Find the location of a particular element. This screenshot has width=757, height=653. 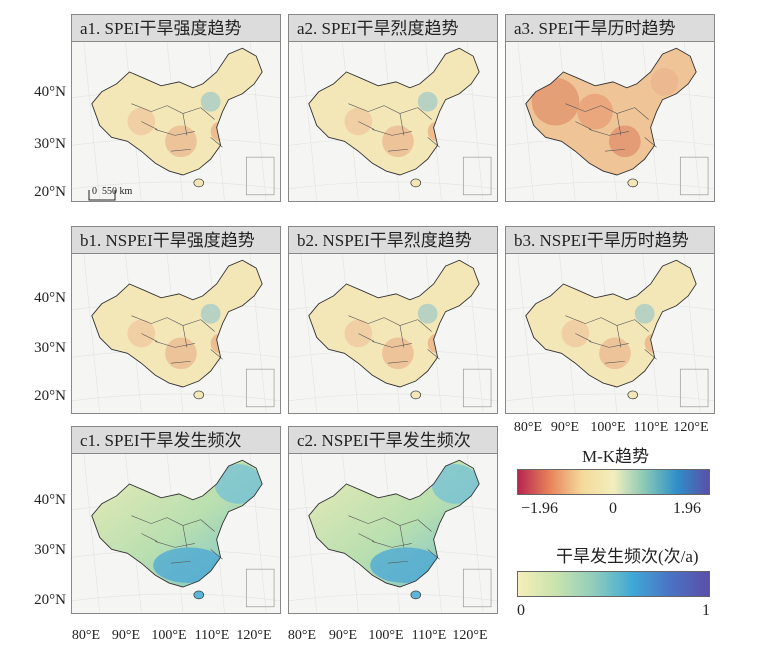

scale-bar-label: 0 550 km is located at coordinates (112, 191).